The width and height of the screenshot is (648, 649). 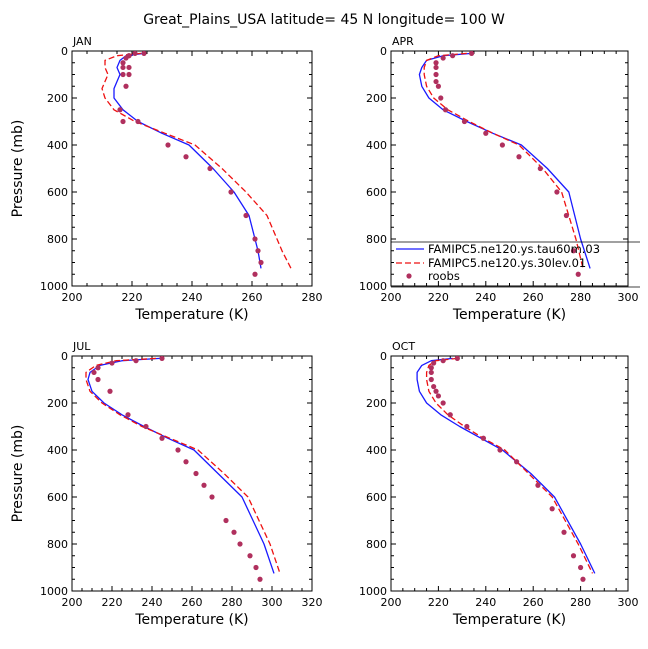 I want to click on x-tick-label: 300, so click(x=272, y=602).